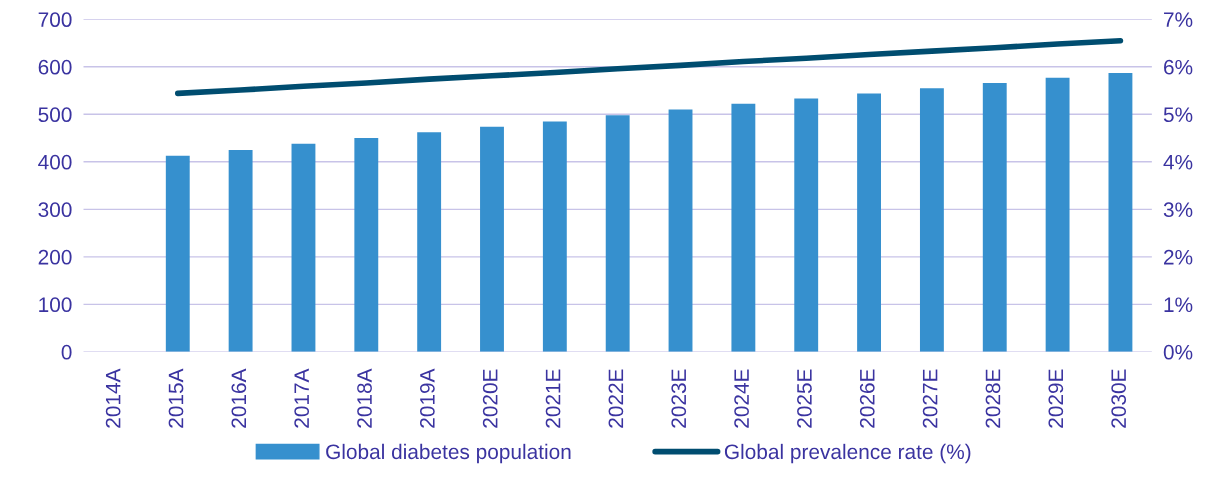 Image resolution: width=1228 pixels, height=482 pixels. What do you see at coordinates (679, 398) in the screenshot?
I see `x-tick-label: 2023E` at bounding box center [679, 398].